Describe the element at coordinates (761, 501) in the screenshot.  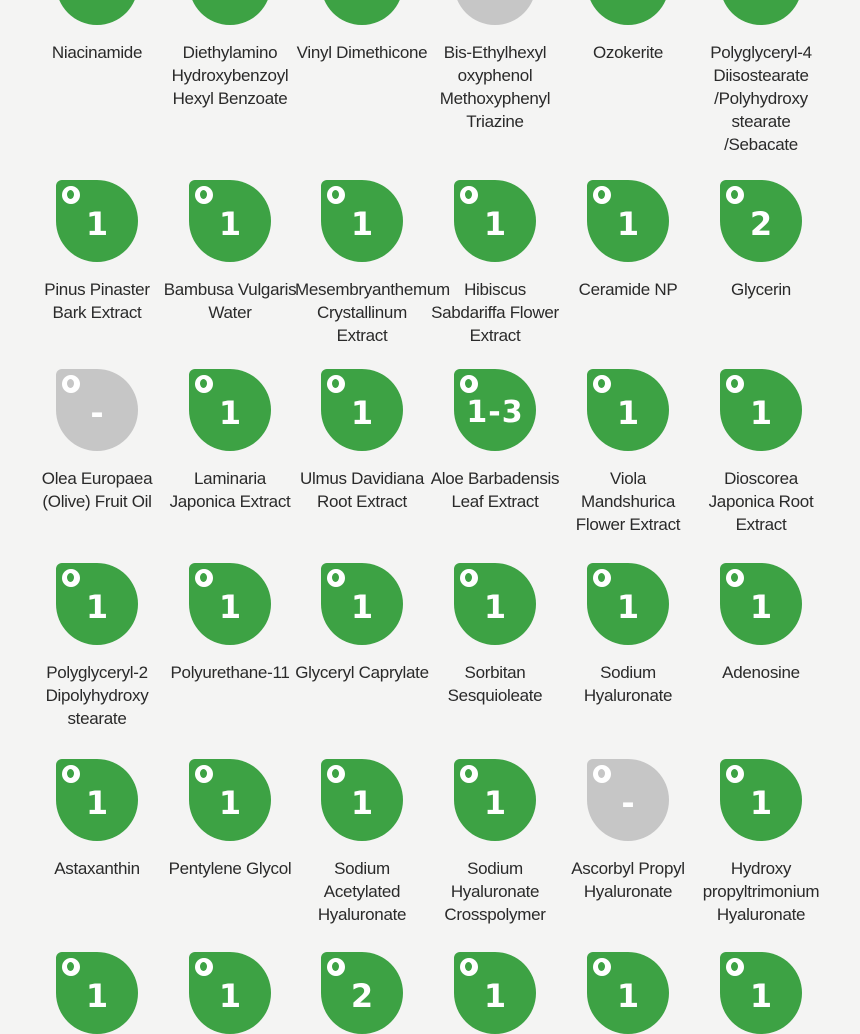
I see `ingredient-name: Dioscorea Japonica Root Extract` at that location.